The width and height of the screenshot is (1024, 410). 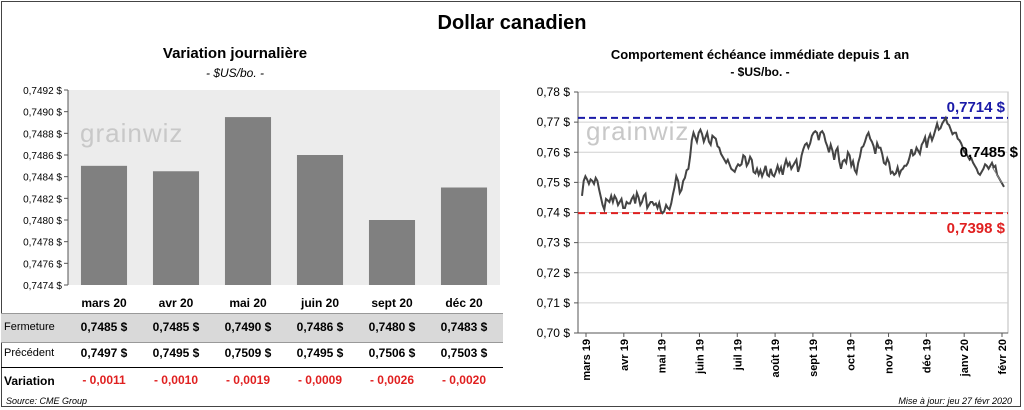 What do you see at coordinates (320, 327) in the screenshot?
I see `table-cell: 0,7486 $` at bounding box center [320, 327].